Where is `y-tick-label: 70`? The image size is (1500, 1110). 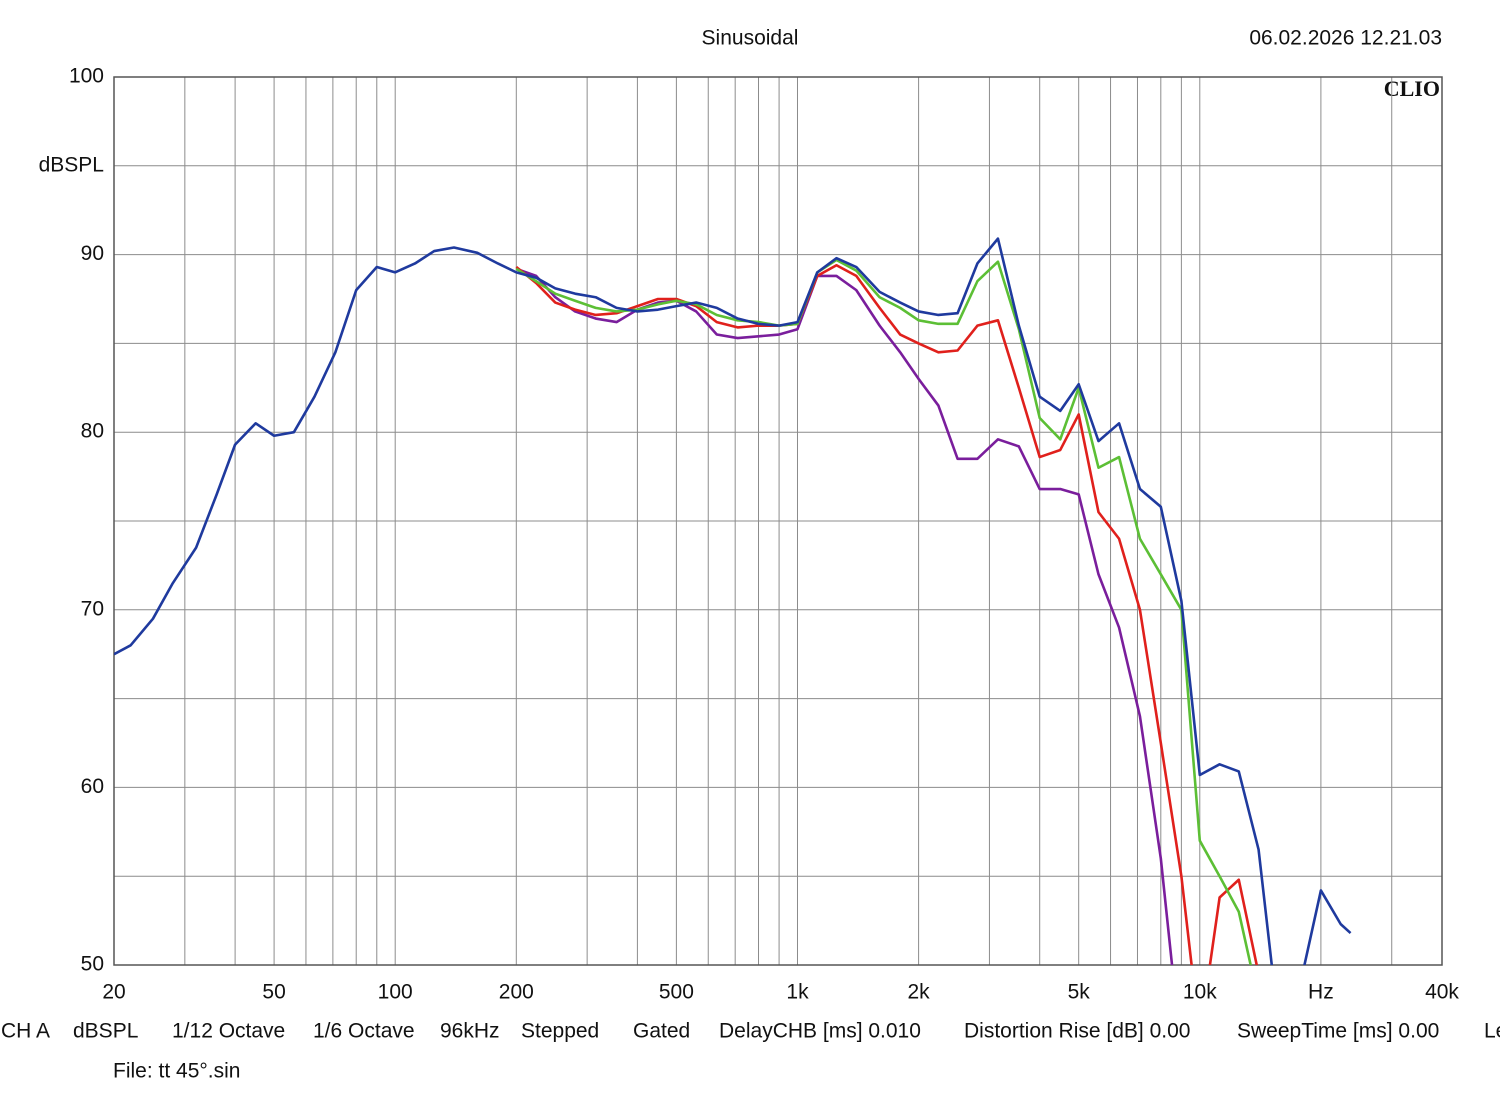 y-tick-label: 70 is located at coordinates (92, 608).